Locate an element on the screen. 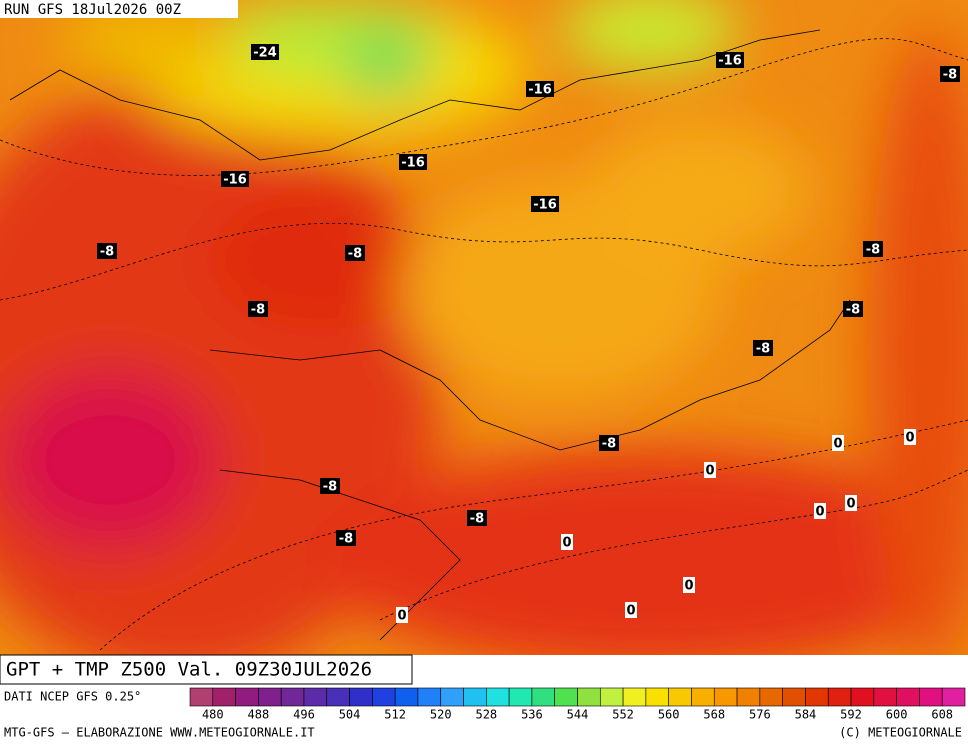  scale-label: 528 is located at coordinates (486, 715).